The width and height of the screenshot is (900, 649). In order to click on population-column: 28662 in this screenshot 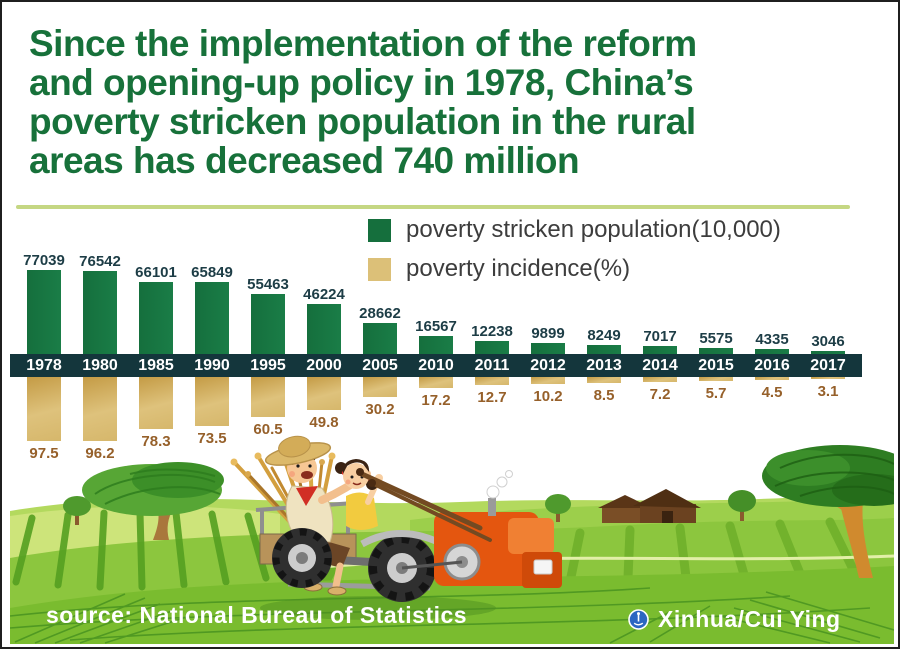, I will do `click(380, 302)`.